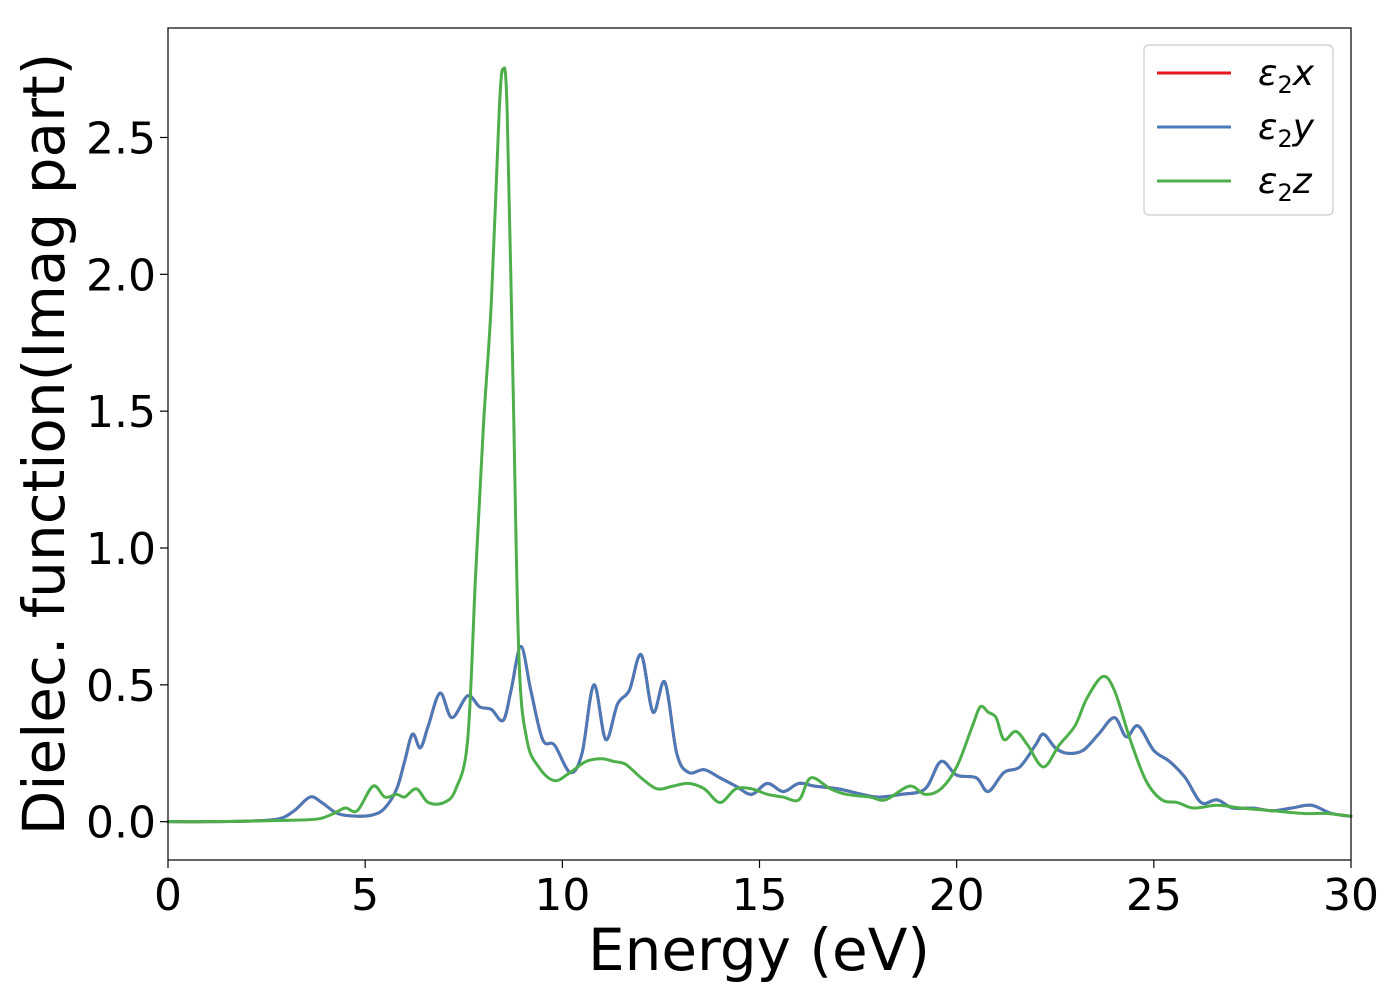 The image size is (1400, 1000). I want to click on legend-label-z: ε2z, so click(1285, 184).